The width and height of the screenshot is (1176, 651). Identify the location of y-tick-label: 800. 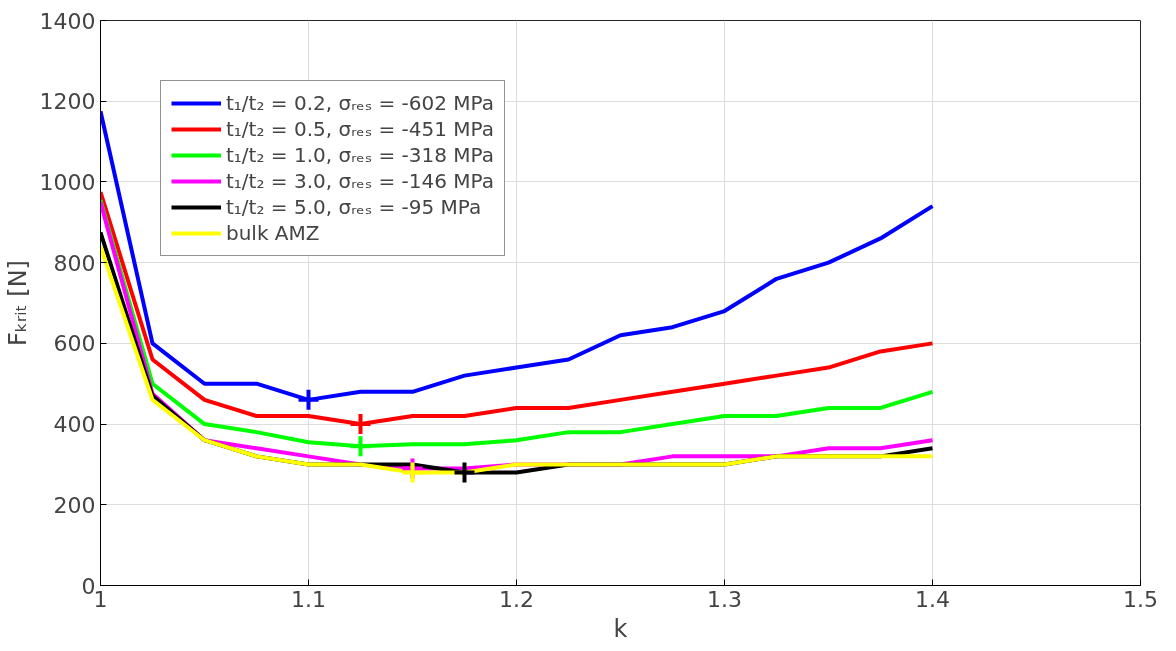
(74, 263).